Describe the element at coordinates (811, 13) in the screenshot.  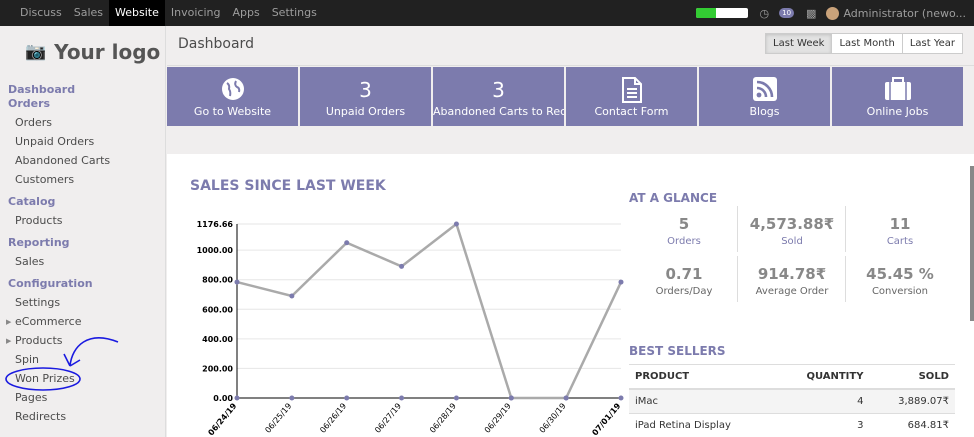
I see `gift-icon: ▩` at that location.